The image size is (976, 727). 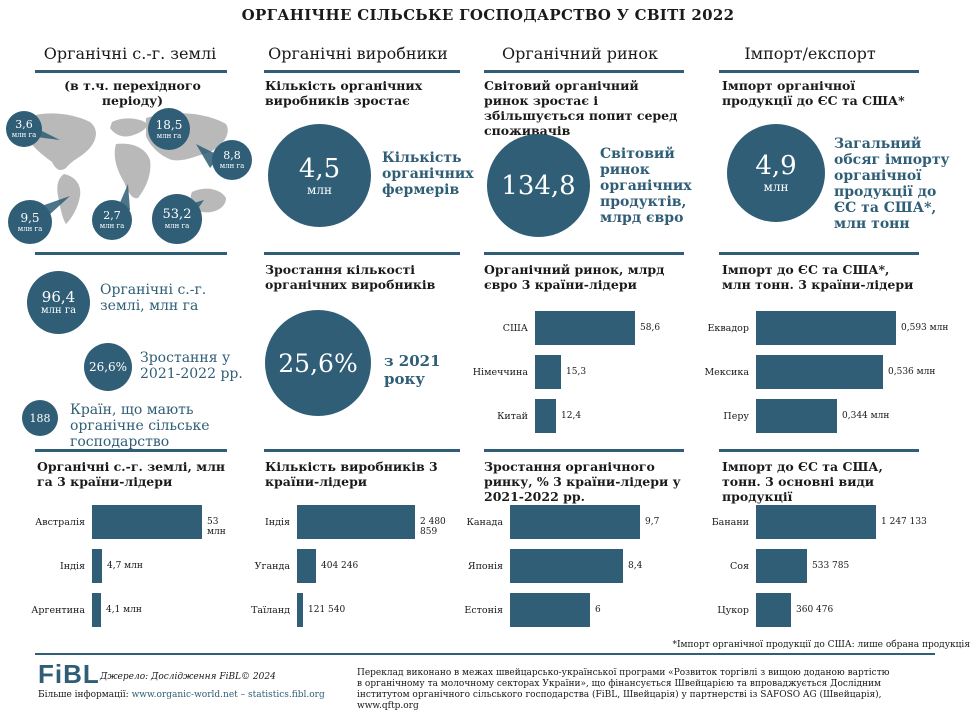 I want to click on more-info-label: Більше інформації:, so click(x=83, y=695).